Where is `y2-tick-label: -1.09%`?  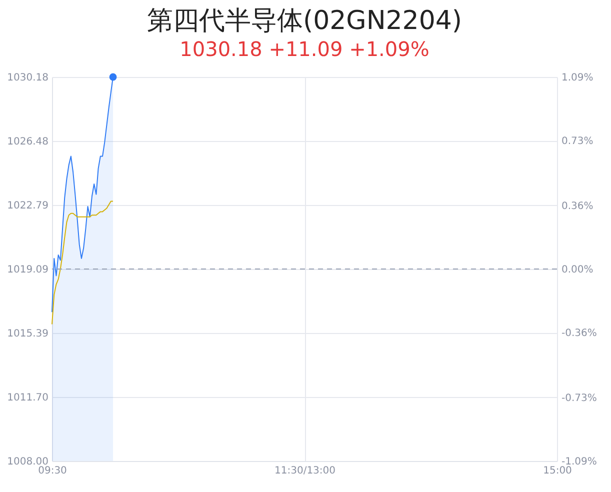 y2-tick-label: -1.09% is located at coordinates (579, 462).